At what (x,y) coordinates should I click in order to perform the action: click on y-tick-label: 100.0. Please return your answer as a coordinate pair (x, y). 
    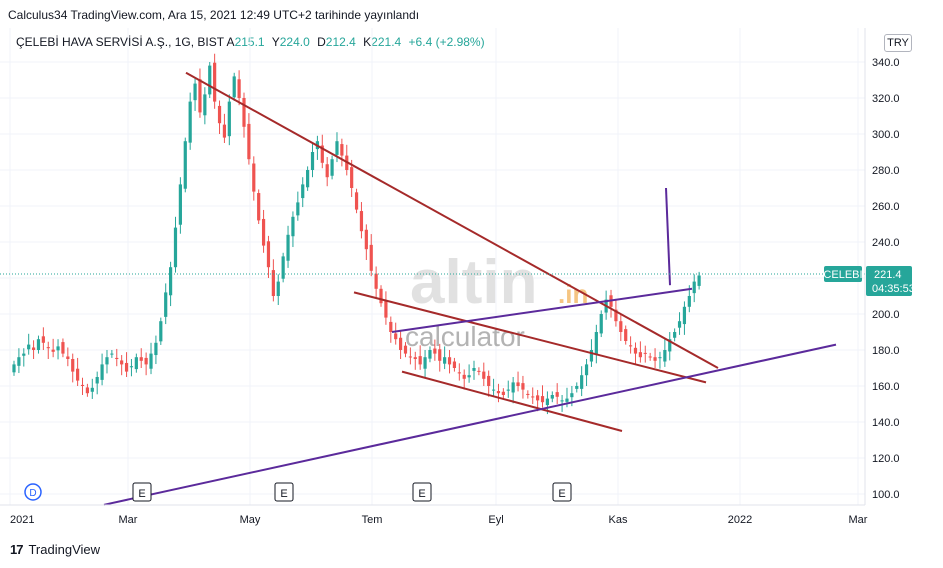
    Looking at the image, I should click on (886, 495).